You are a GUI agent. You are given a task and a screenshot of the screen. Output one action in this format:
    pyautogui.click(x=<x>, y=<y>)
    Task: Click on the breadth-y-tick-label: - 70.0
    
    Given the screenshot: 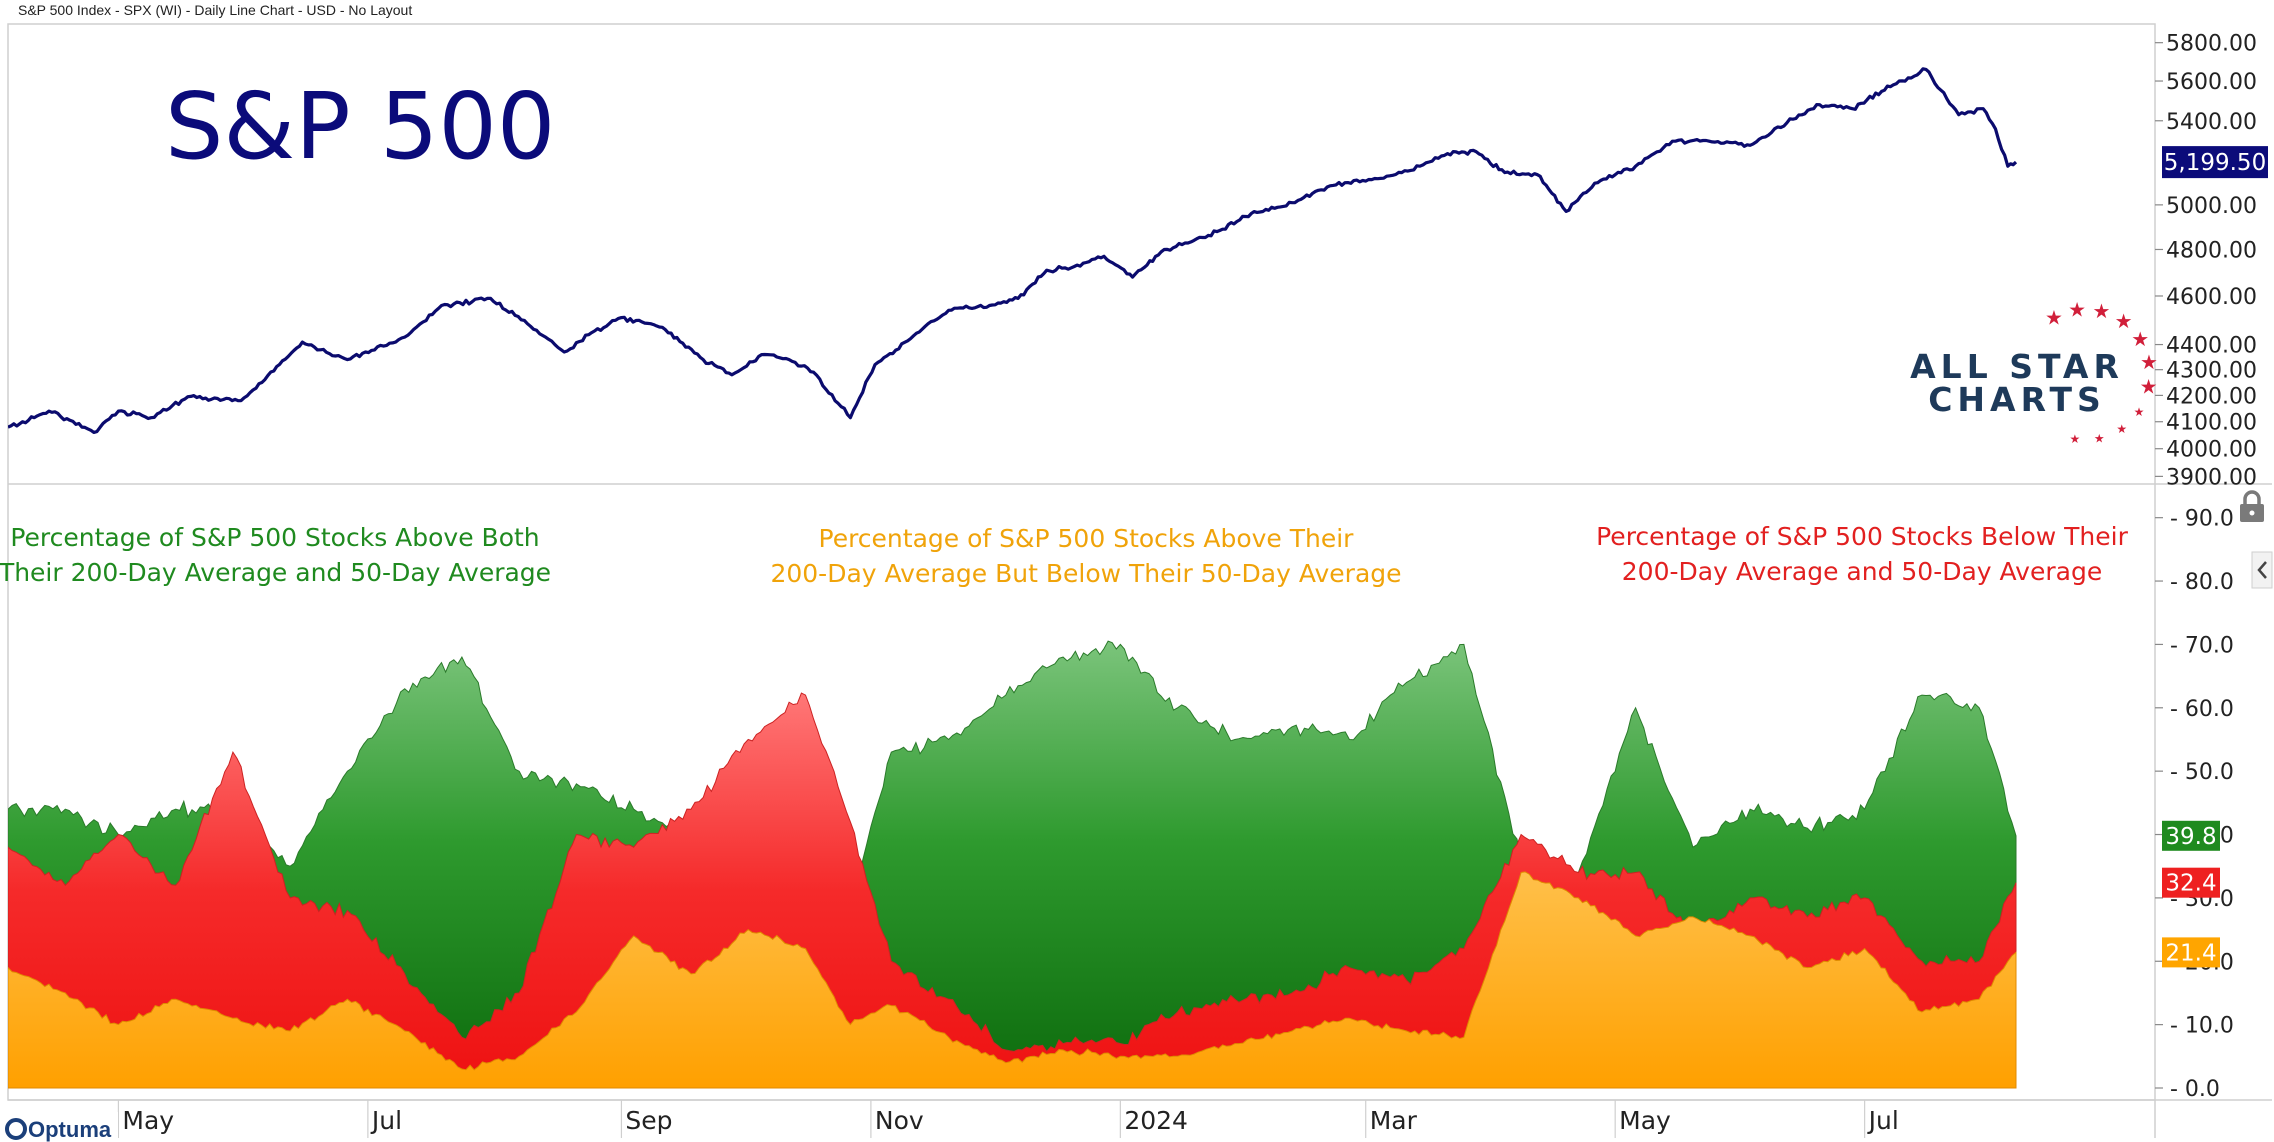 What is the action you would take?
    pyautogui.click(x=2202, y=645)
    